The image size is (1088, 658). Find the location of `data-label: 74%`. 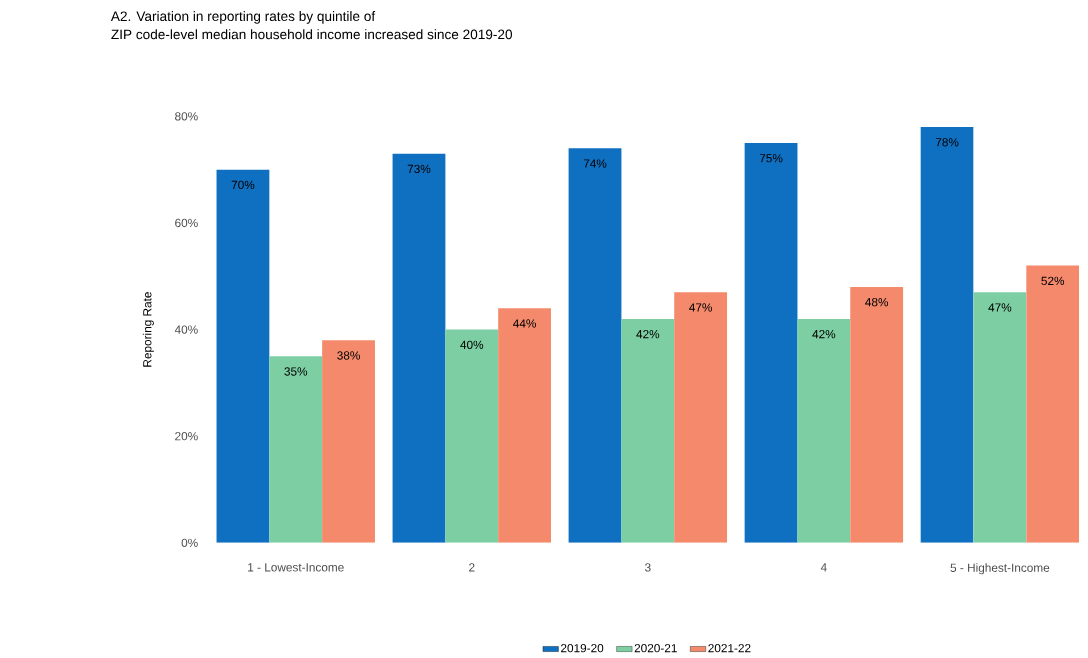

data-label: 74% is located at coordinates (595, 163).